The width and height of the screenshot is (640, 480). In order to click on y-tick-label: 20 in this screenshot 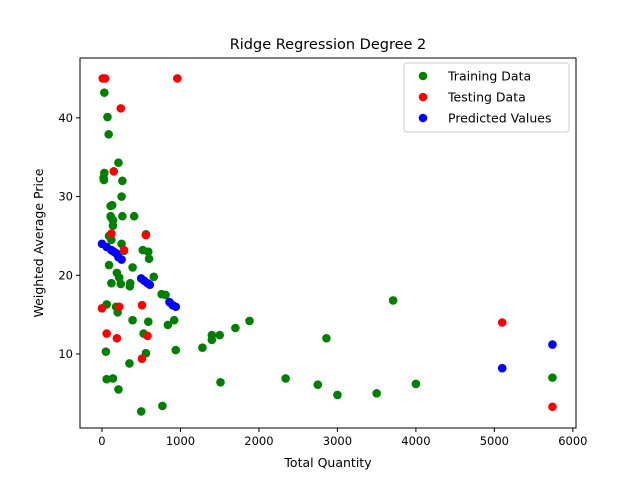, I will do `click(65, 275)`.